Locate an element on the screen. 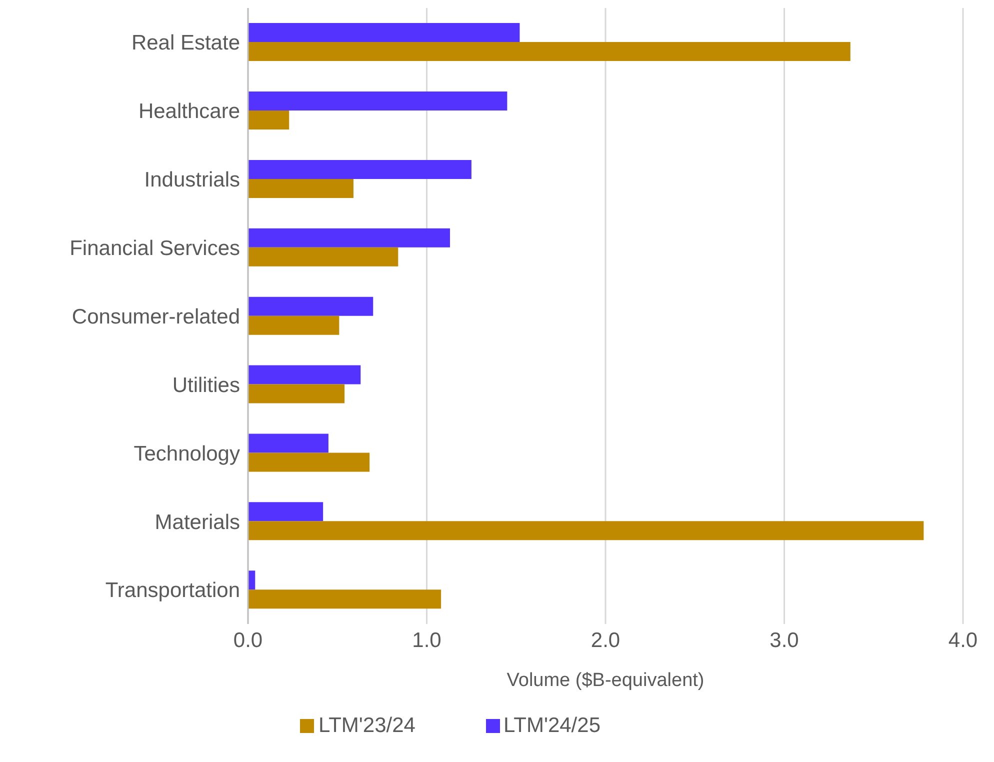 The height and width of the screenshot is (762, 994). y-tick-label: Financial Services is located at coordinates (155, 248).